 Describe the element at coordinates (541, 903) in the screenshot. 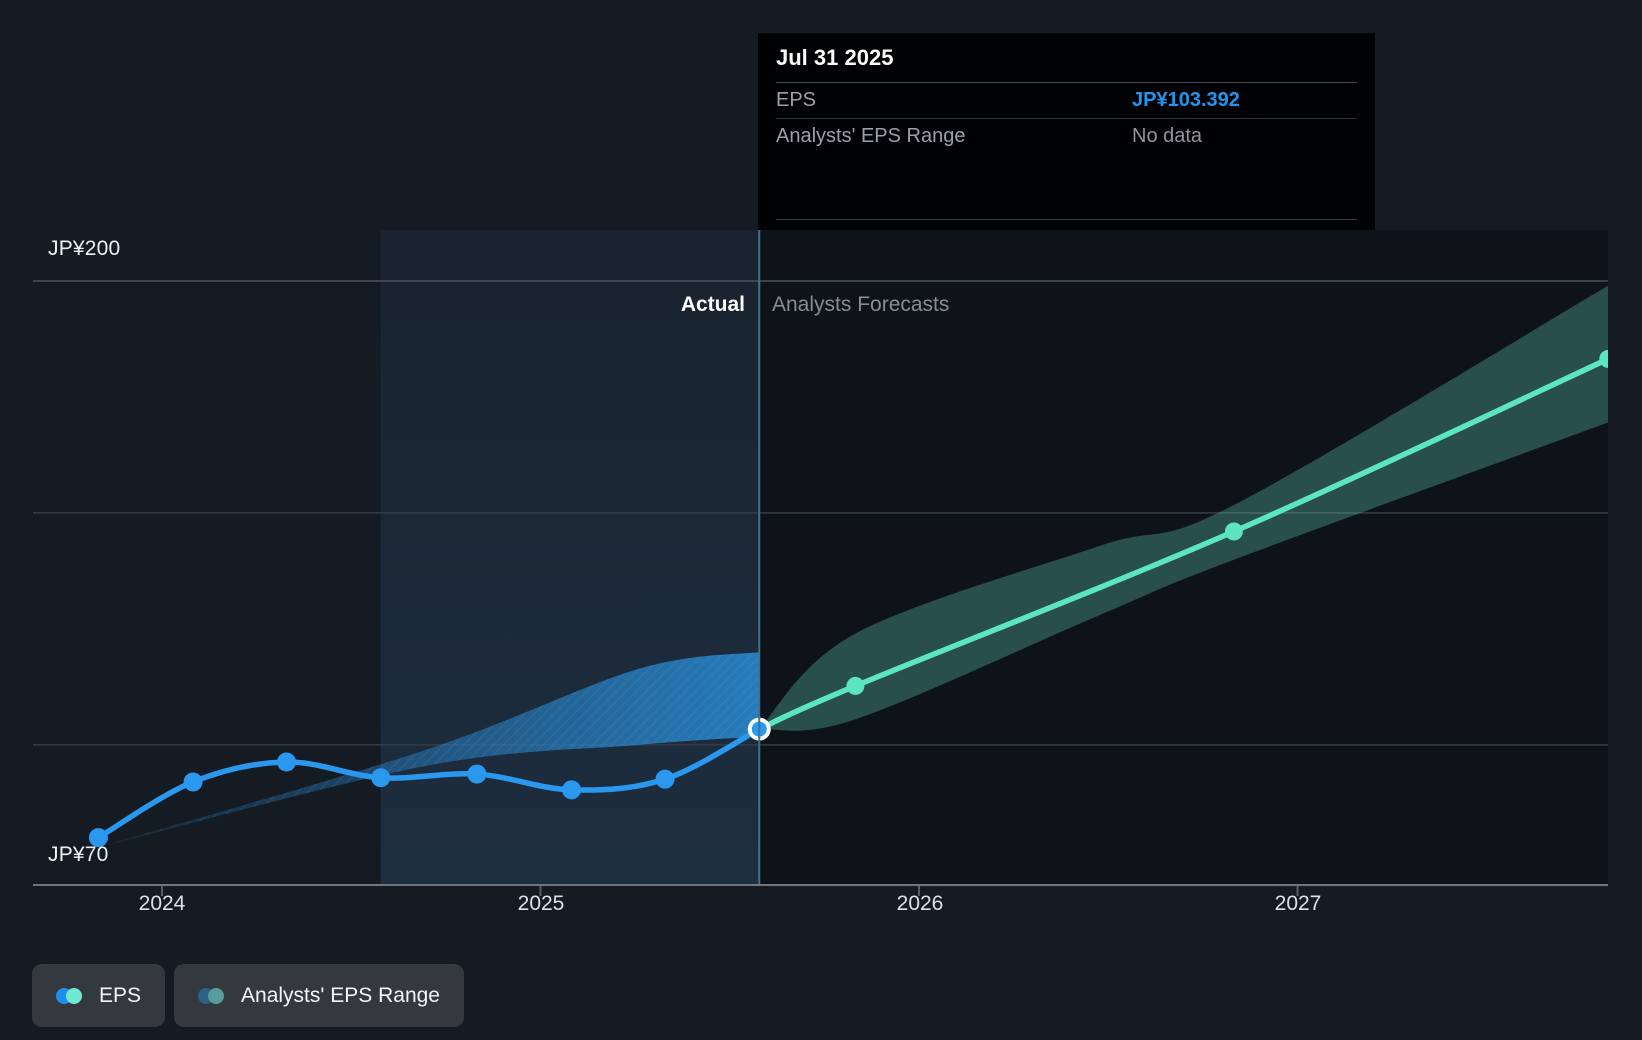

I see `x-tick-label-2025: 2025` at that location.